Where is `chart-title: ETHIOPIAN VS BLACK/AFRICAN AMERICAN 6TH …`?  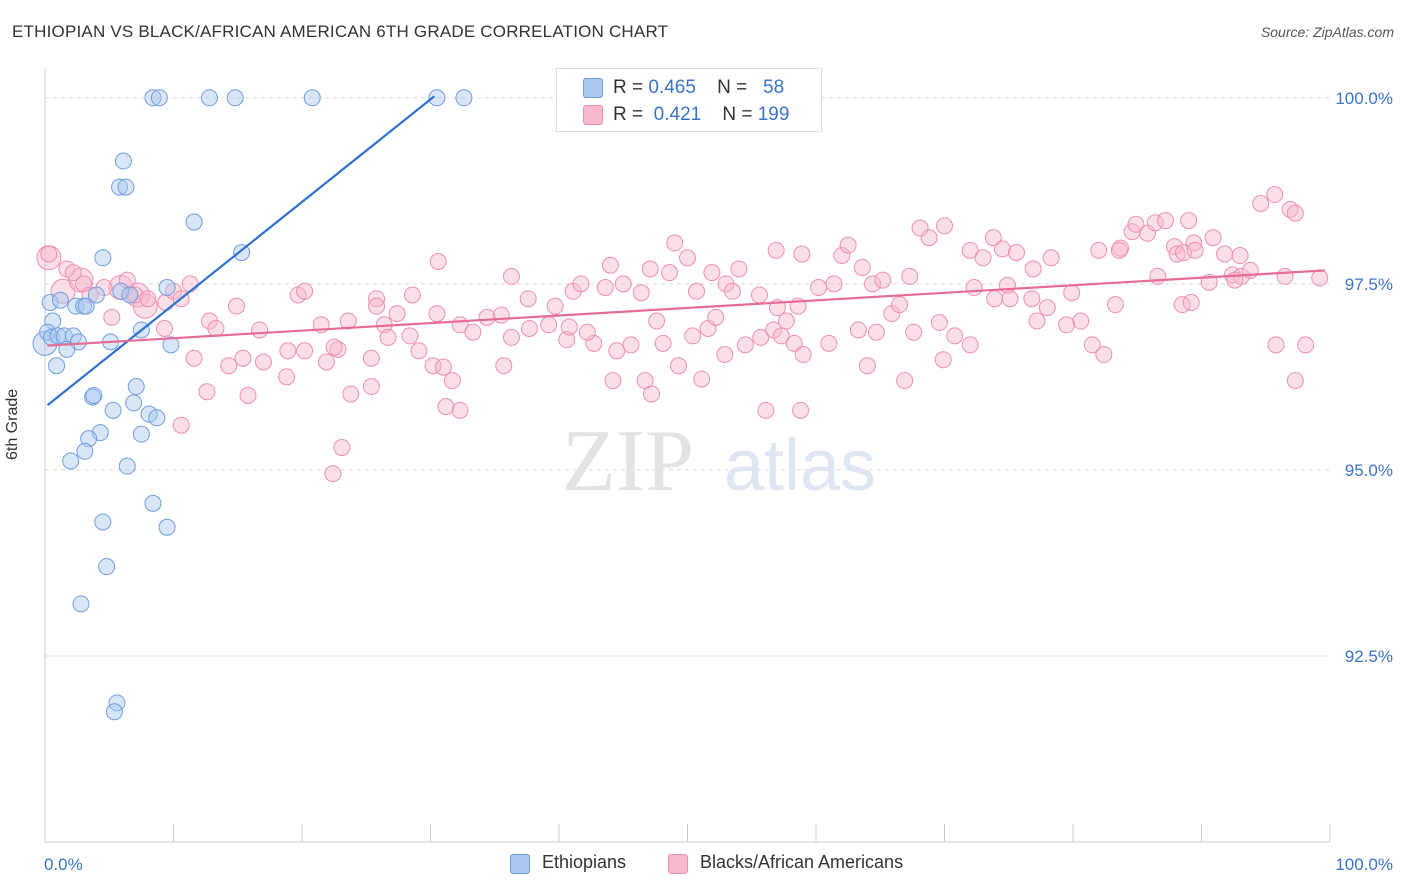 chart-title: ETHIOPIAN VS BLACK/AFRICAN AMERICAN 6TH … is located at coordinates (340, 31).